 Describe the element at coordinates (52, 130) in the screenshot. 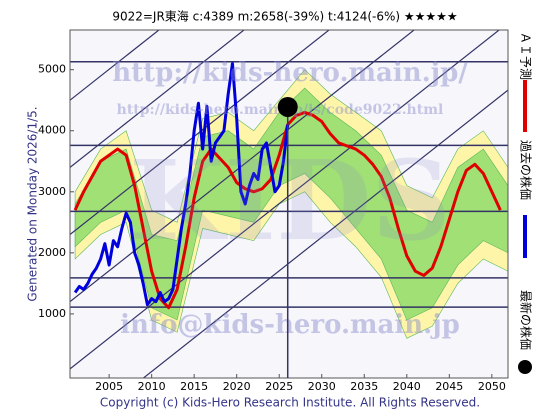

I see `y-tick-label: 4000` at that location.